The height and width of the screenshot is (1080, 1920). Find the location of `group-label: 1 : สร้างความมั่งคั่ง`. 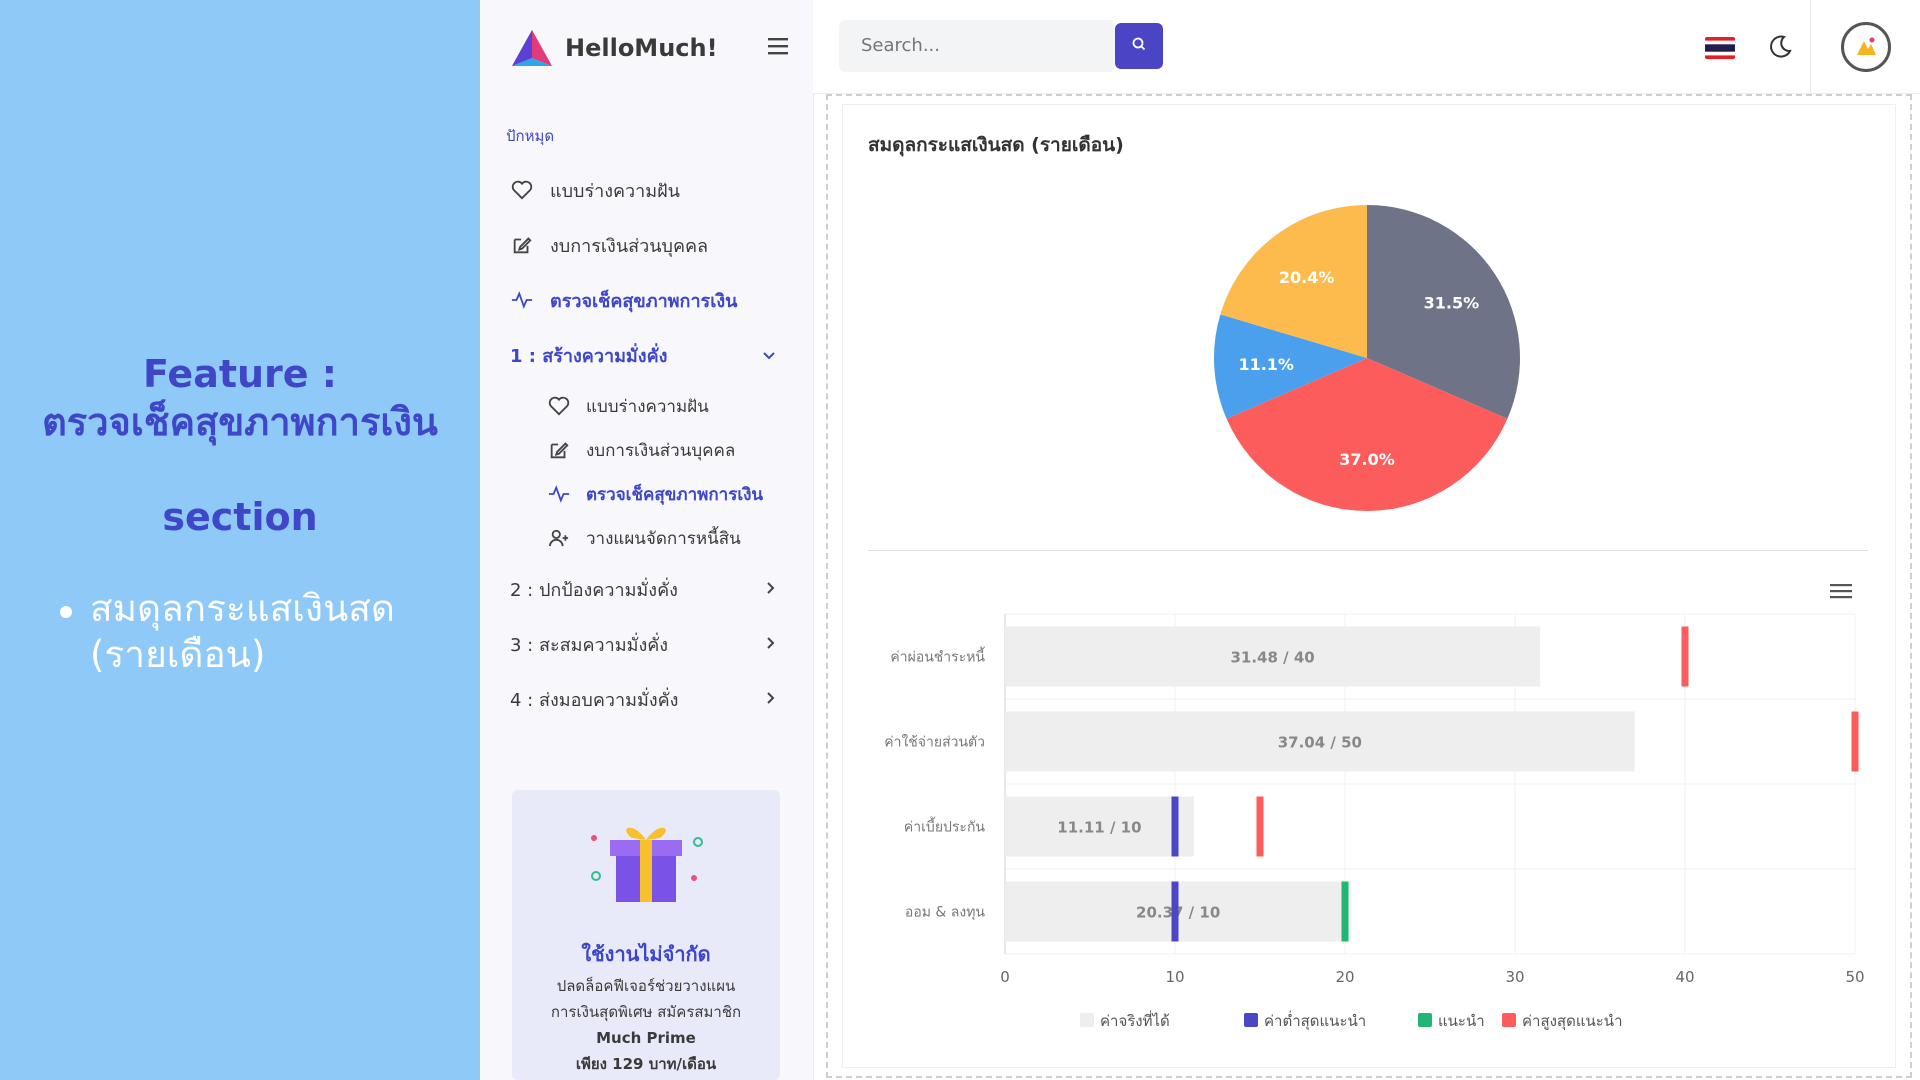

group-label: 1 : สร้างความมั่งคั่ง is located at coordinates (589, 356).